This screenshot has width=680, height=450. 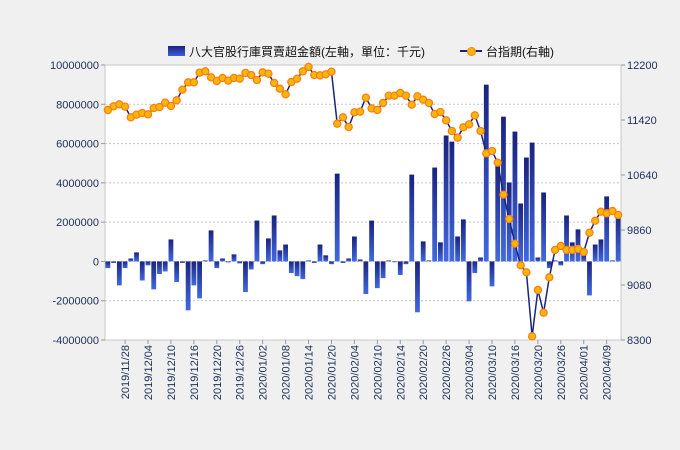 What do you see at coordinates (195, 372) in the screenshot?
I see `x-tick-label: 2019/12/16` at bounding box center [195, 372].